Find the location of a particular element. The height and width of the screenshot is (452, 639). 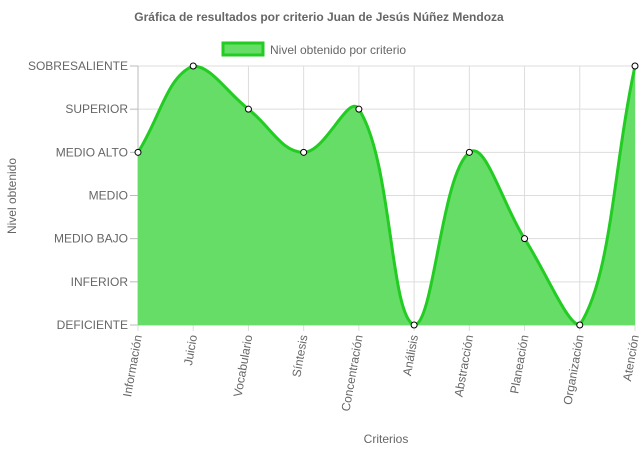

x-tick-label: Abstracción is located at coordinates (464, 366).